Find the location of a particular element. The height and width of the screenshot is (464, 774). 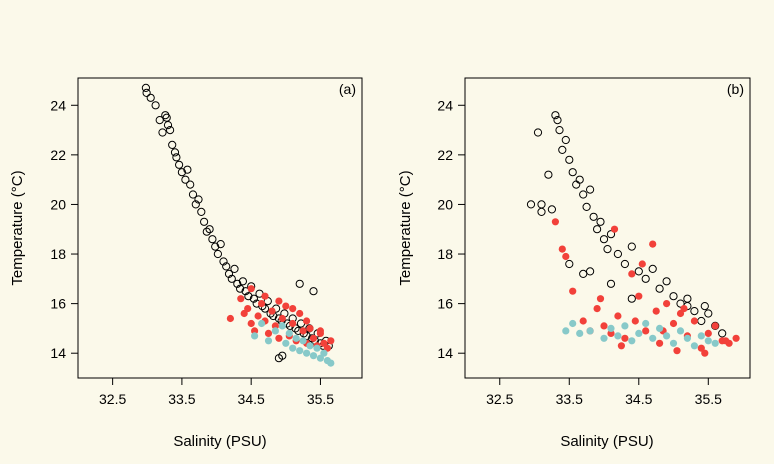

panel-b-y-tick-label: 16 is located at coordinates (445, 304).